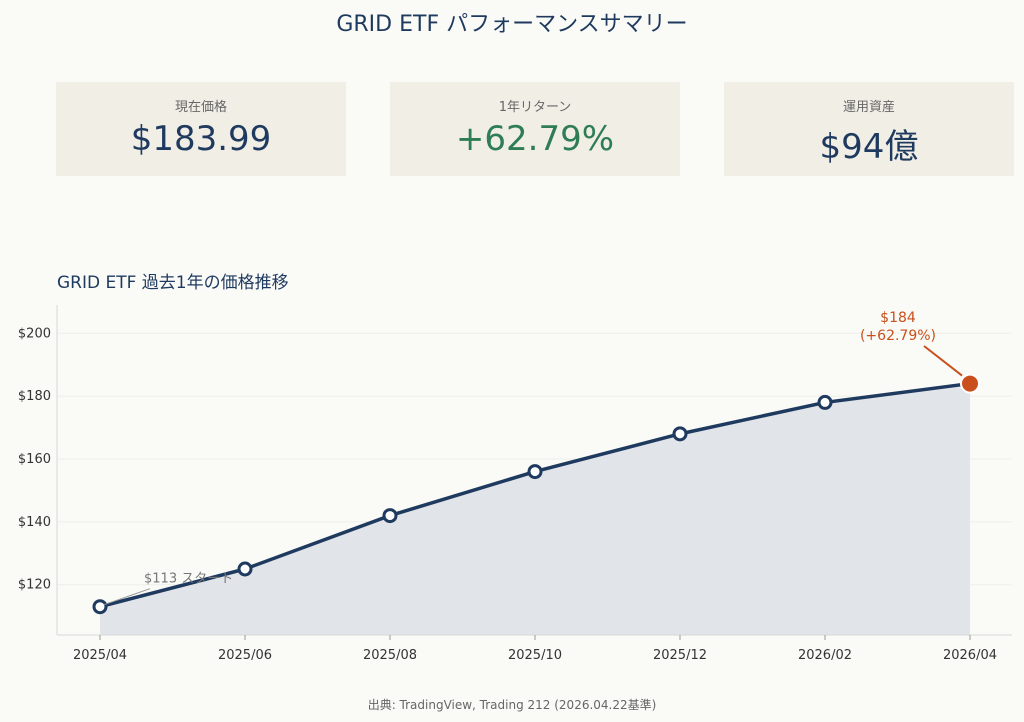 Image resolution: width=1024 pixels, height=722 pixels. I want to click on x-tick-label: 2025/12, so click(680, 655).